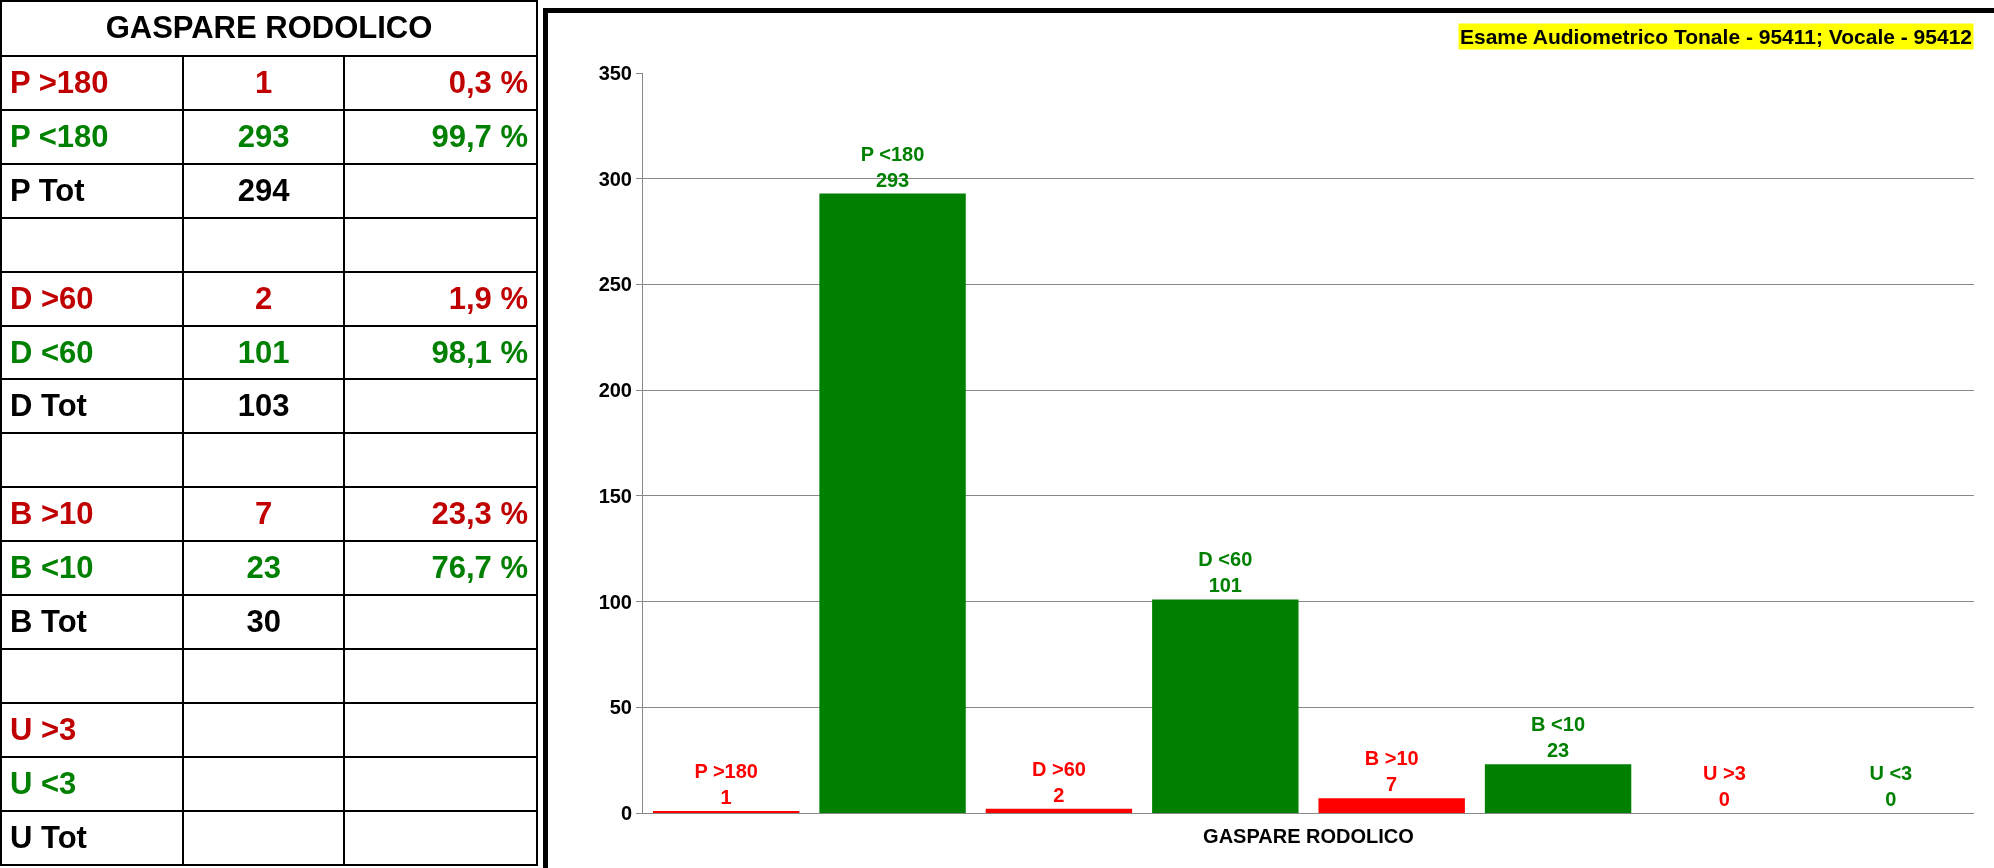 The image size is (1994, 868). What do you see at coordinates (626, 813) in the screenshot?
I see `y-tick-label: 0` at bounding box center [626, 813].